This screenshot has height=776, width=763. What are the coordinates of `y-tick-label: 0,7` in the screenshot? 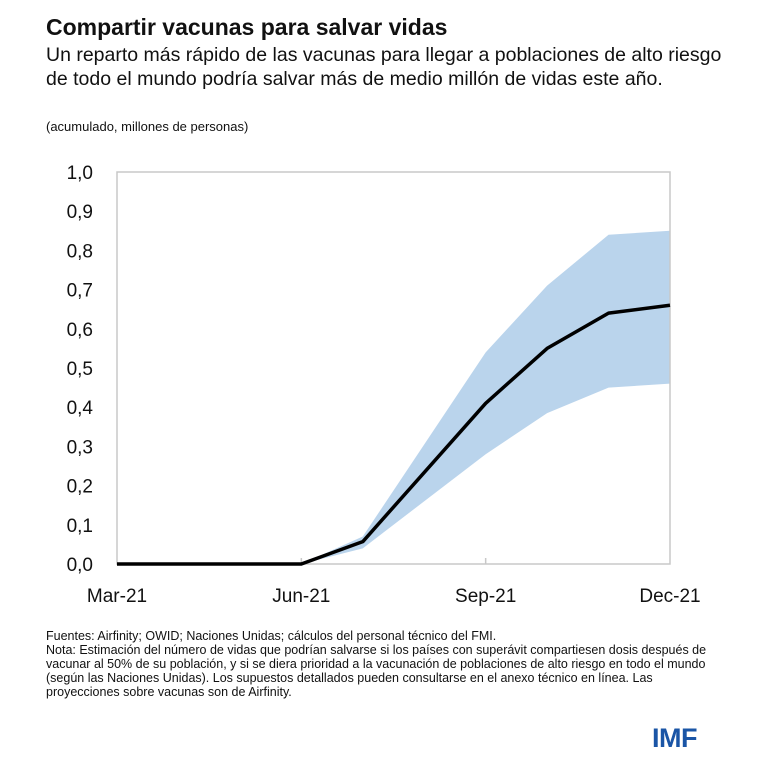 It's located at (80, 291).